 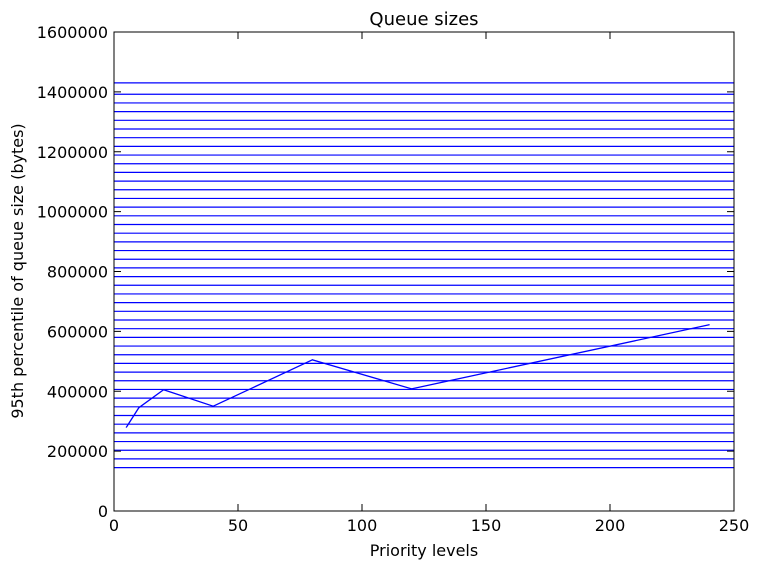 I want to click on y-tick-label: 200000, so click(x=77, y=451).